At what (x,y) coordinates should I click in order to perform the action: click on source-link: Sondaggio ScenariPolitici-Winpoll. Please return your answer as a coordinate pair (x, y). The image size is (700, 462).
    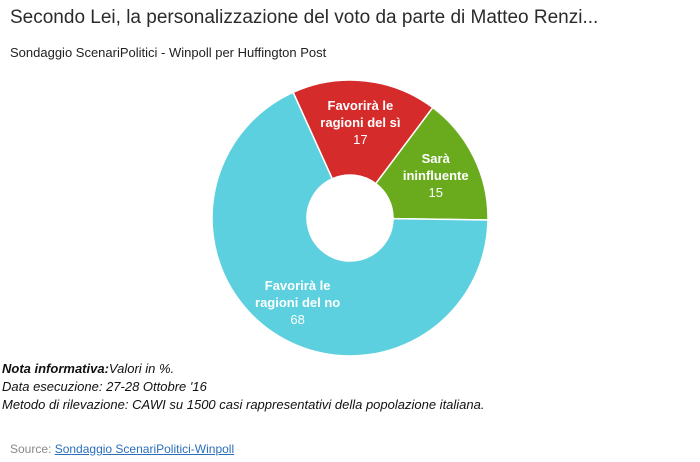
    Looking at the image, I should click on (144, 449).